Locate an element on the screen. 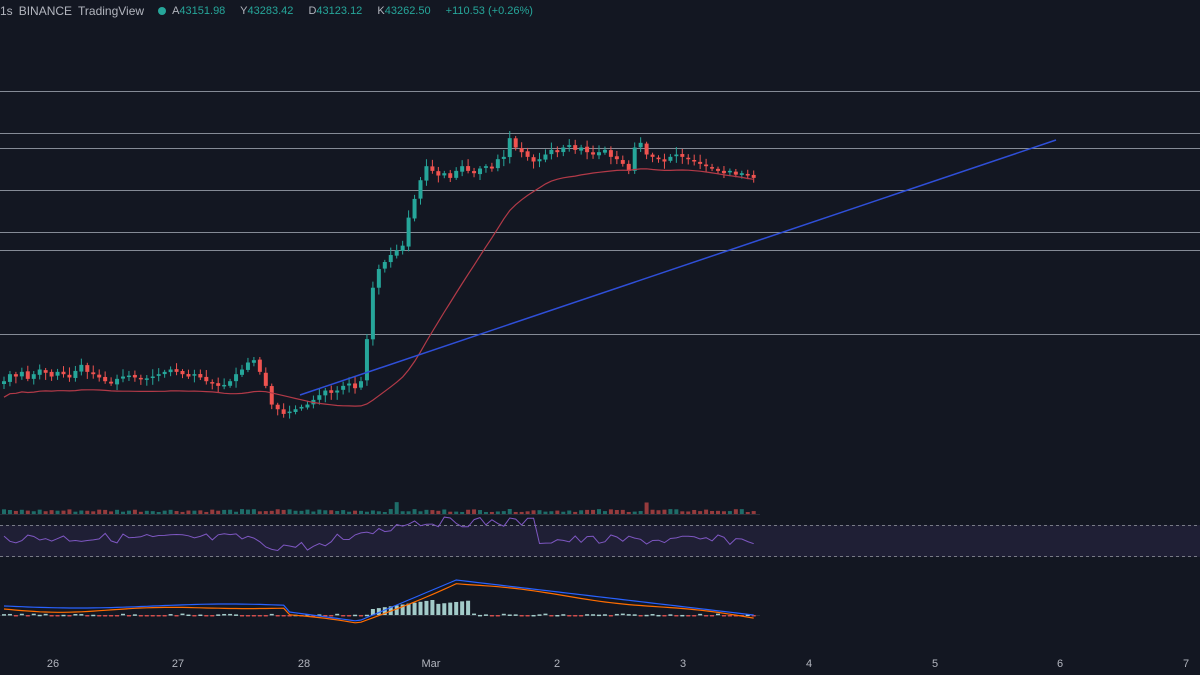 The image size is (1200, 675). ohlc-value: 43123.12 is located at coordinates (339, 11).